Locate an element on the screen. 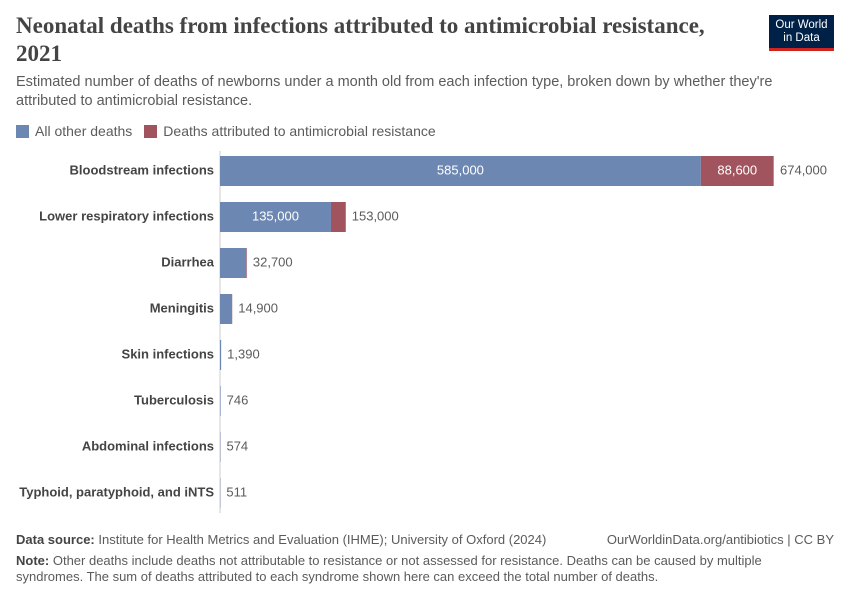 This screenshot has height=600, width=850. category-label: Tuberculosis is located at coordinates (174, 399).